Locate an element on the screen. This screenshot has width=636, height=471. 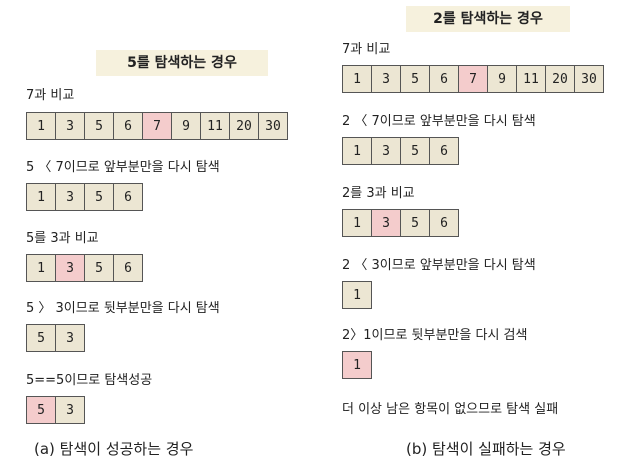
left-step-1-label: 7과 비교 is located at coordinates (50, 95).